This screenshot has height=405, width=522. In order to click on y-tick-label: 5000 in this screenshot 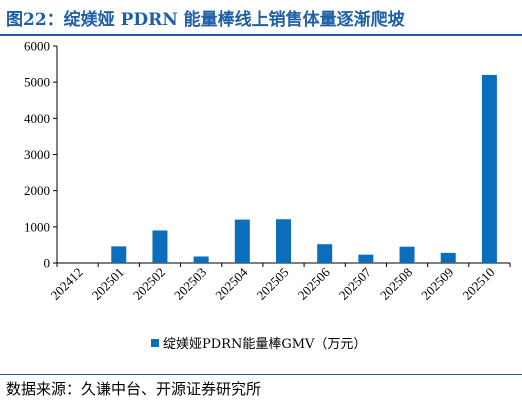, I will do `click(37, 82)`.